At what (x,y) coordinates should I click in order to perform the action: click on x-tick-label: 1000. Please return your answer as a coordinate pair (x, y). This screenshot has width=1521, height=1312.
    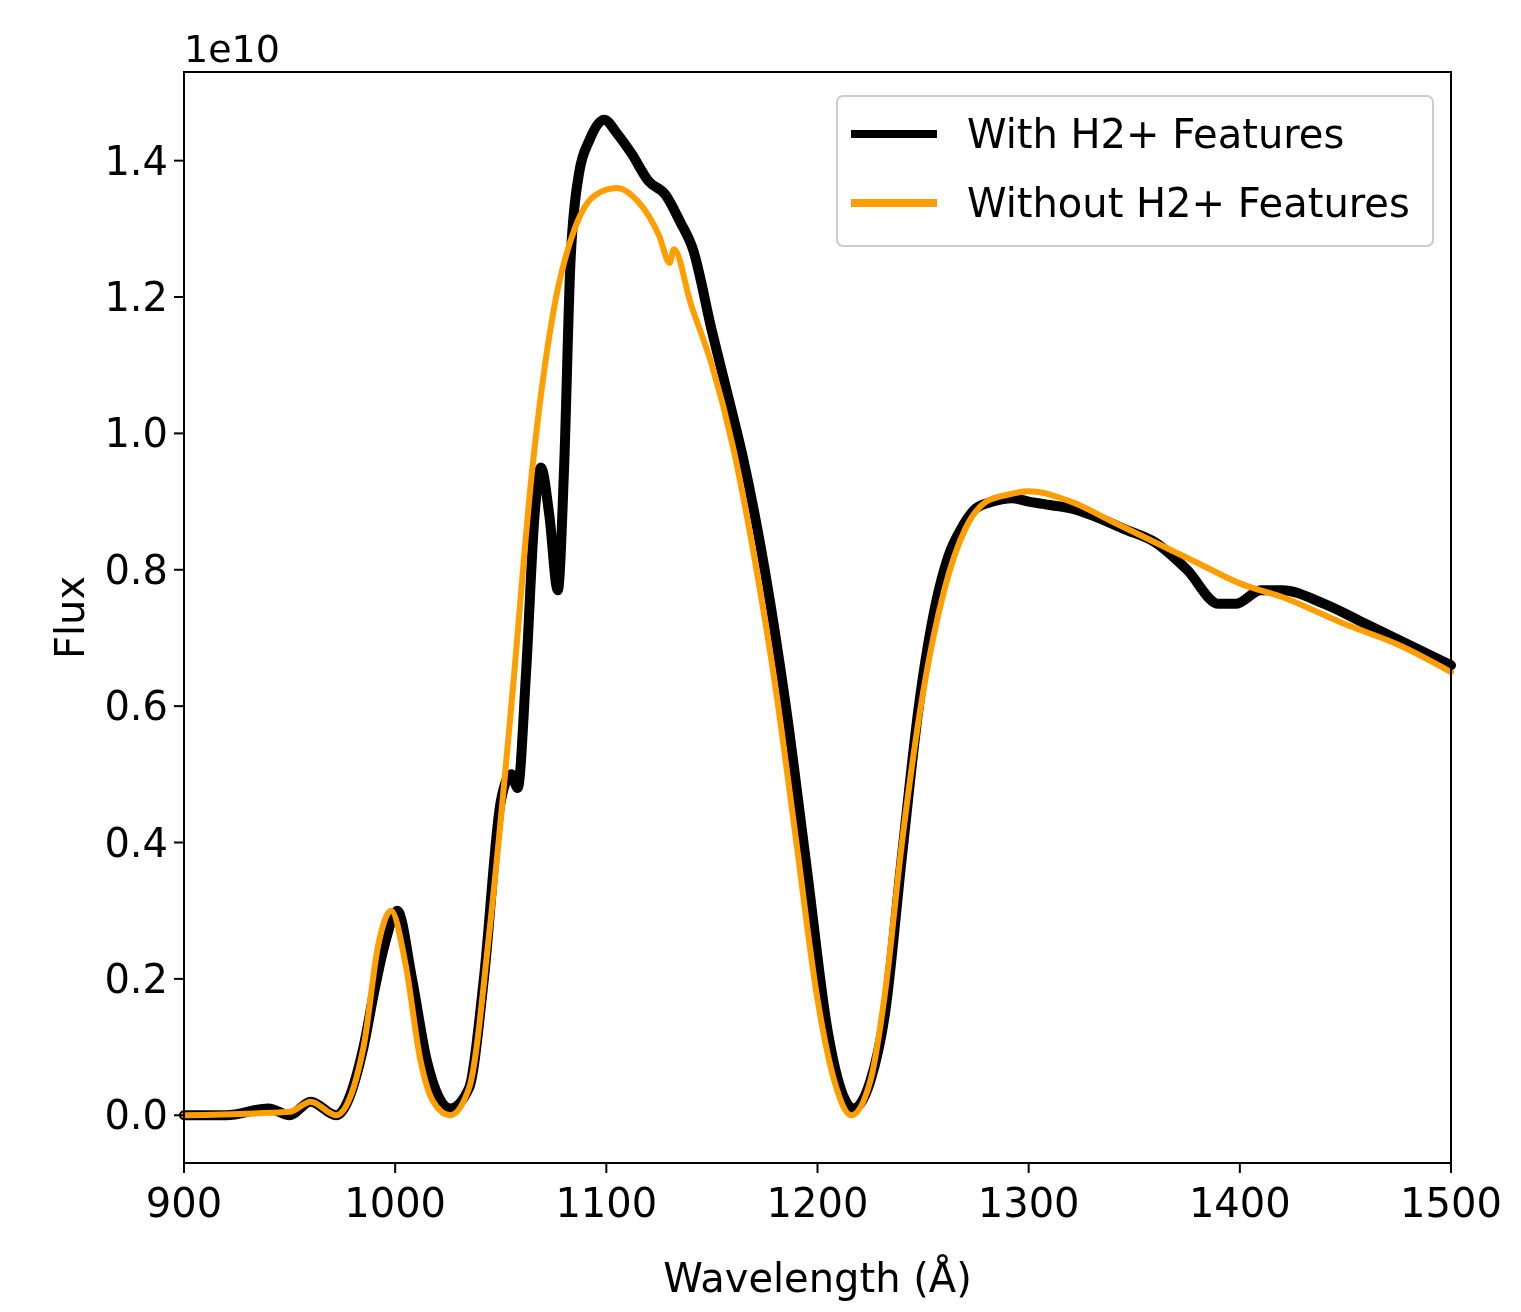
    Looking at the image, I should click on (395, 1203).